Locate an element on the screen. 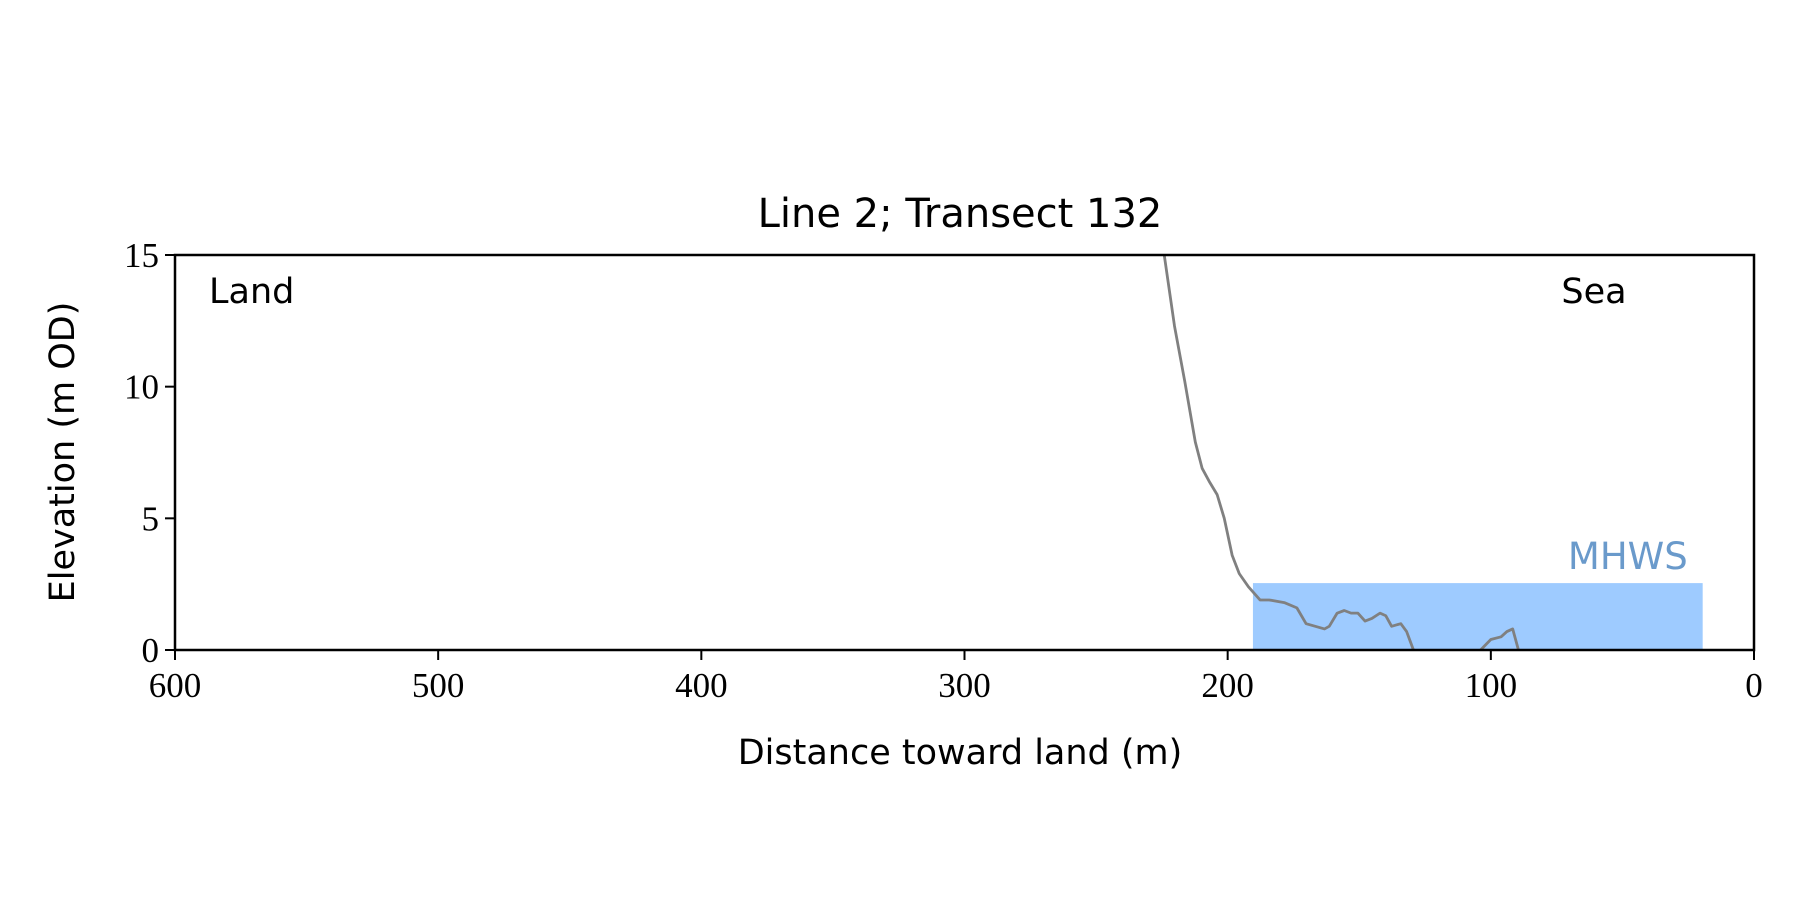 Image resolution: width=1800 pixels, height=900 pixels. x-tick-label: 400 is located at coordinates (701, 685).